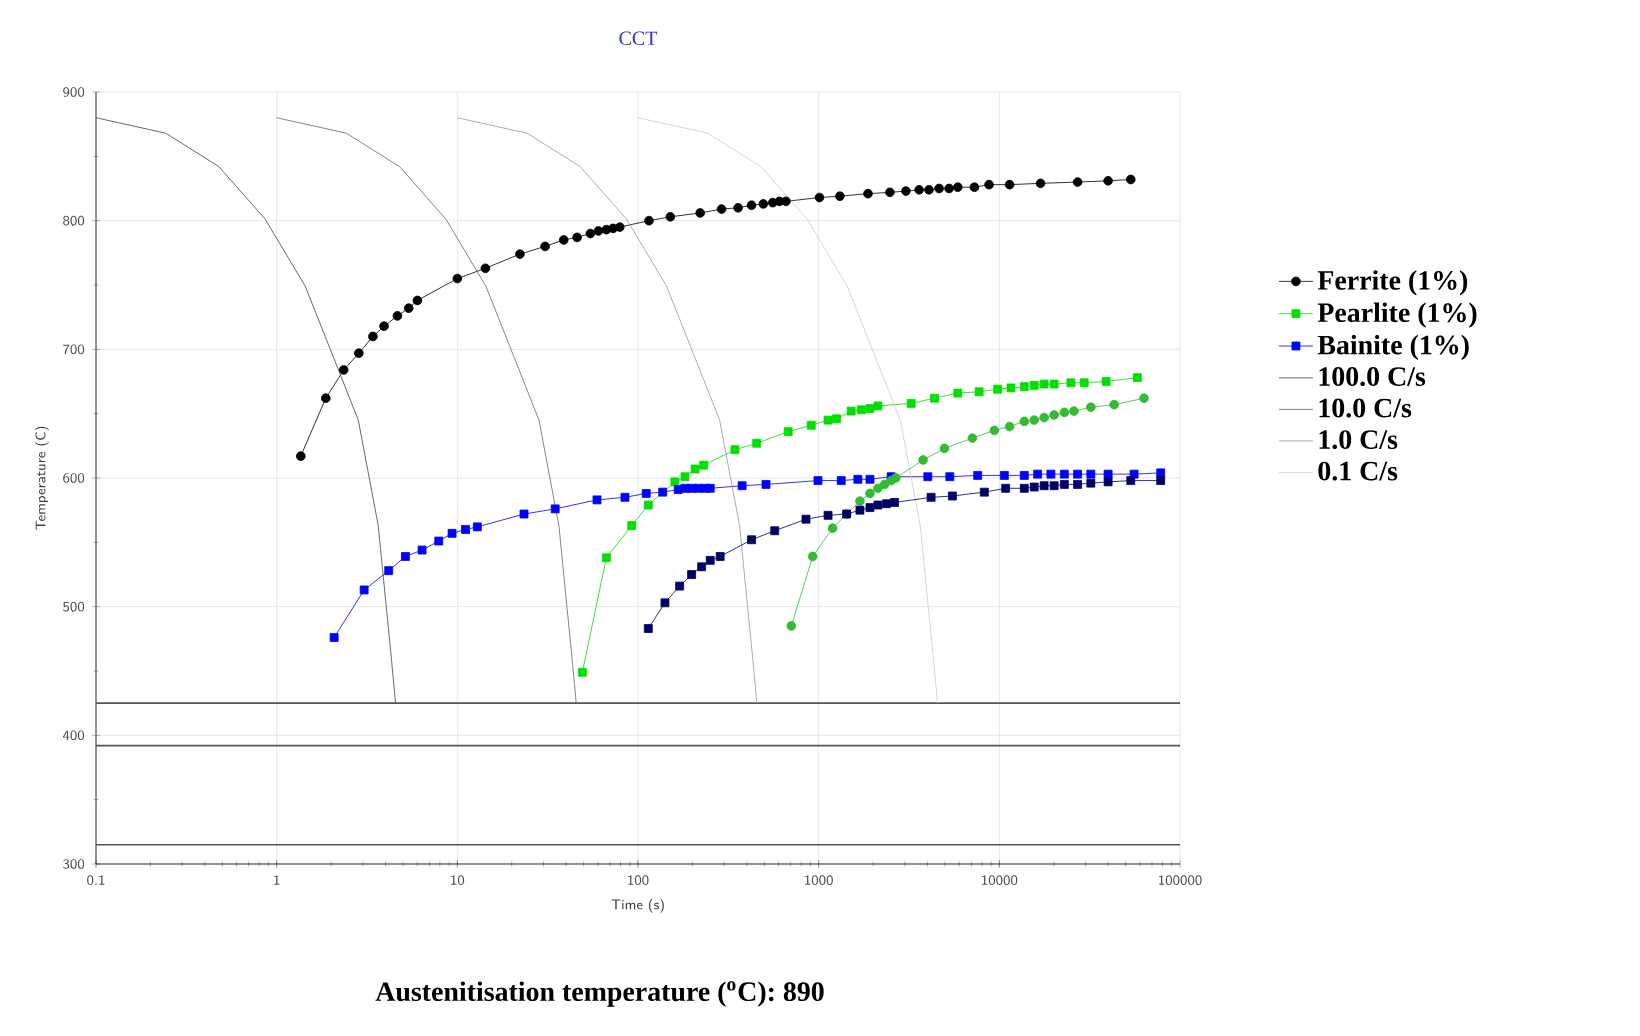 The height and width of the screenshot is (1036, 1640). Describe the element at coordinates (1365, 408) in the screenshot. I see `legend-label: 10.0 C/s` at that location.